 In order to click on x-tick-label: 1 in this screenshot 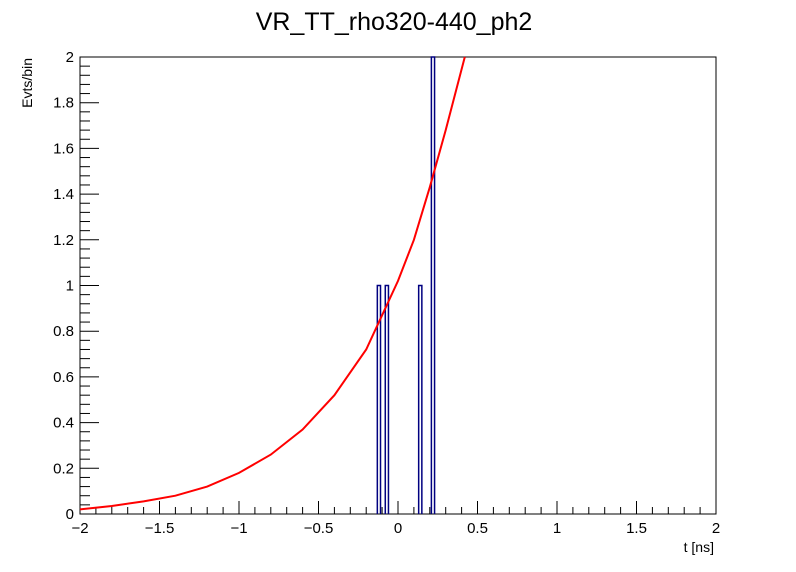, I will do `click(557, 528)`.